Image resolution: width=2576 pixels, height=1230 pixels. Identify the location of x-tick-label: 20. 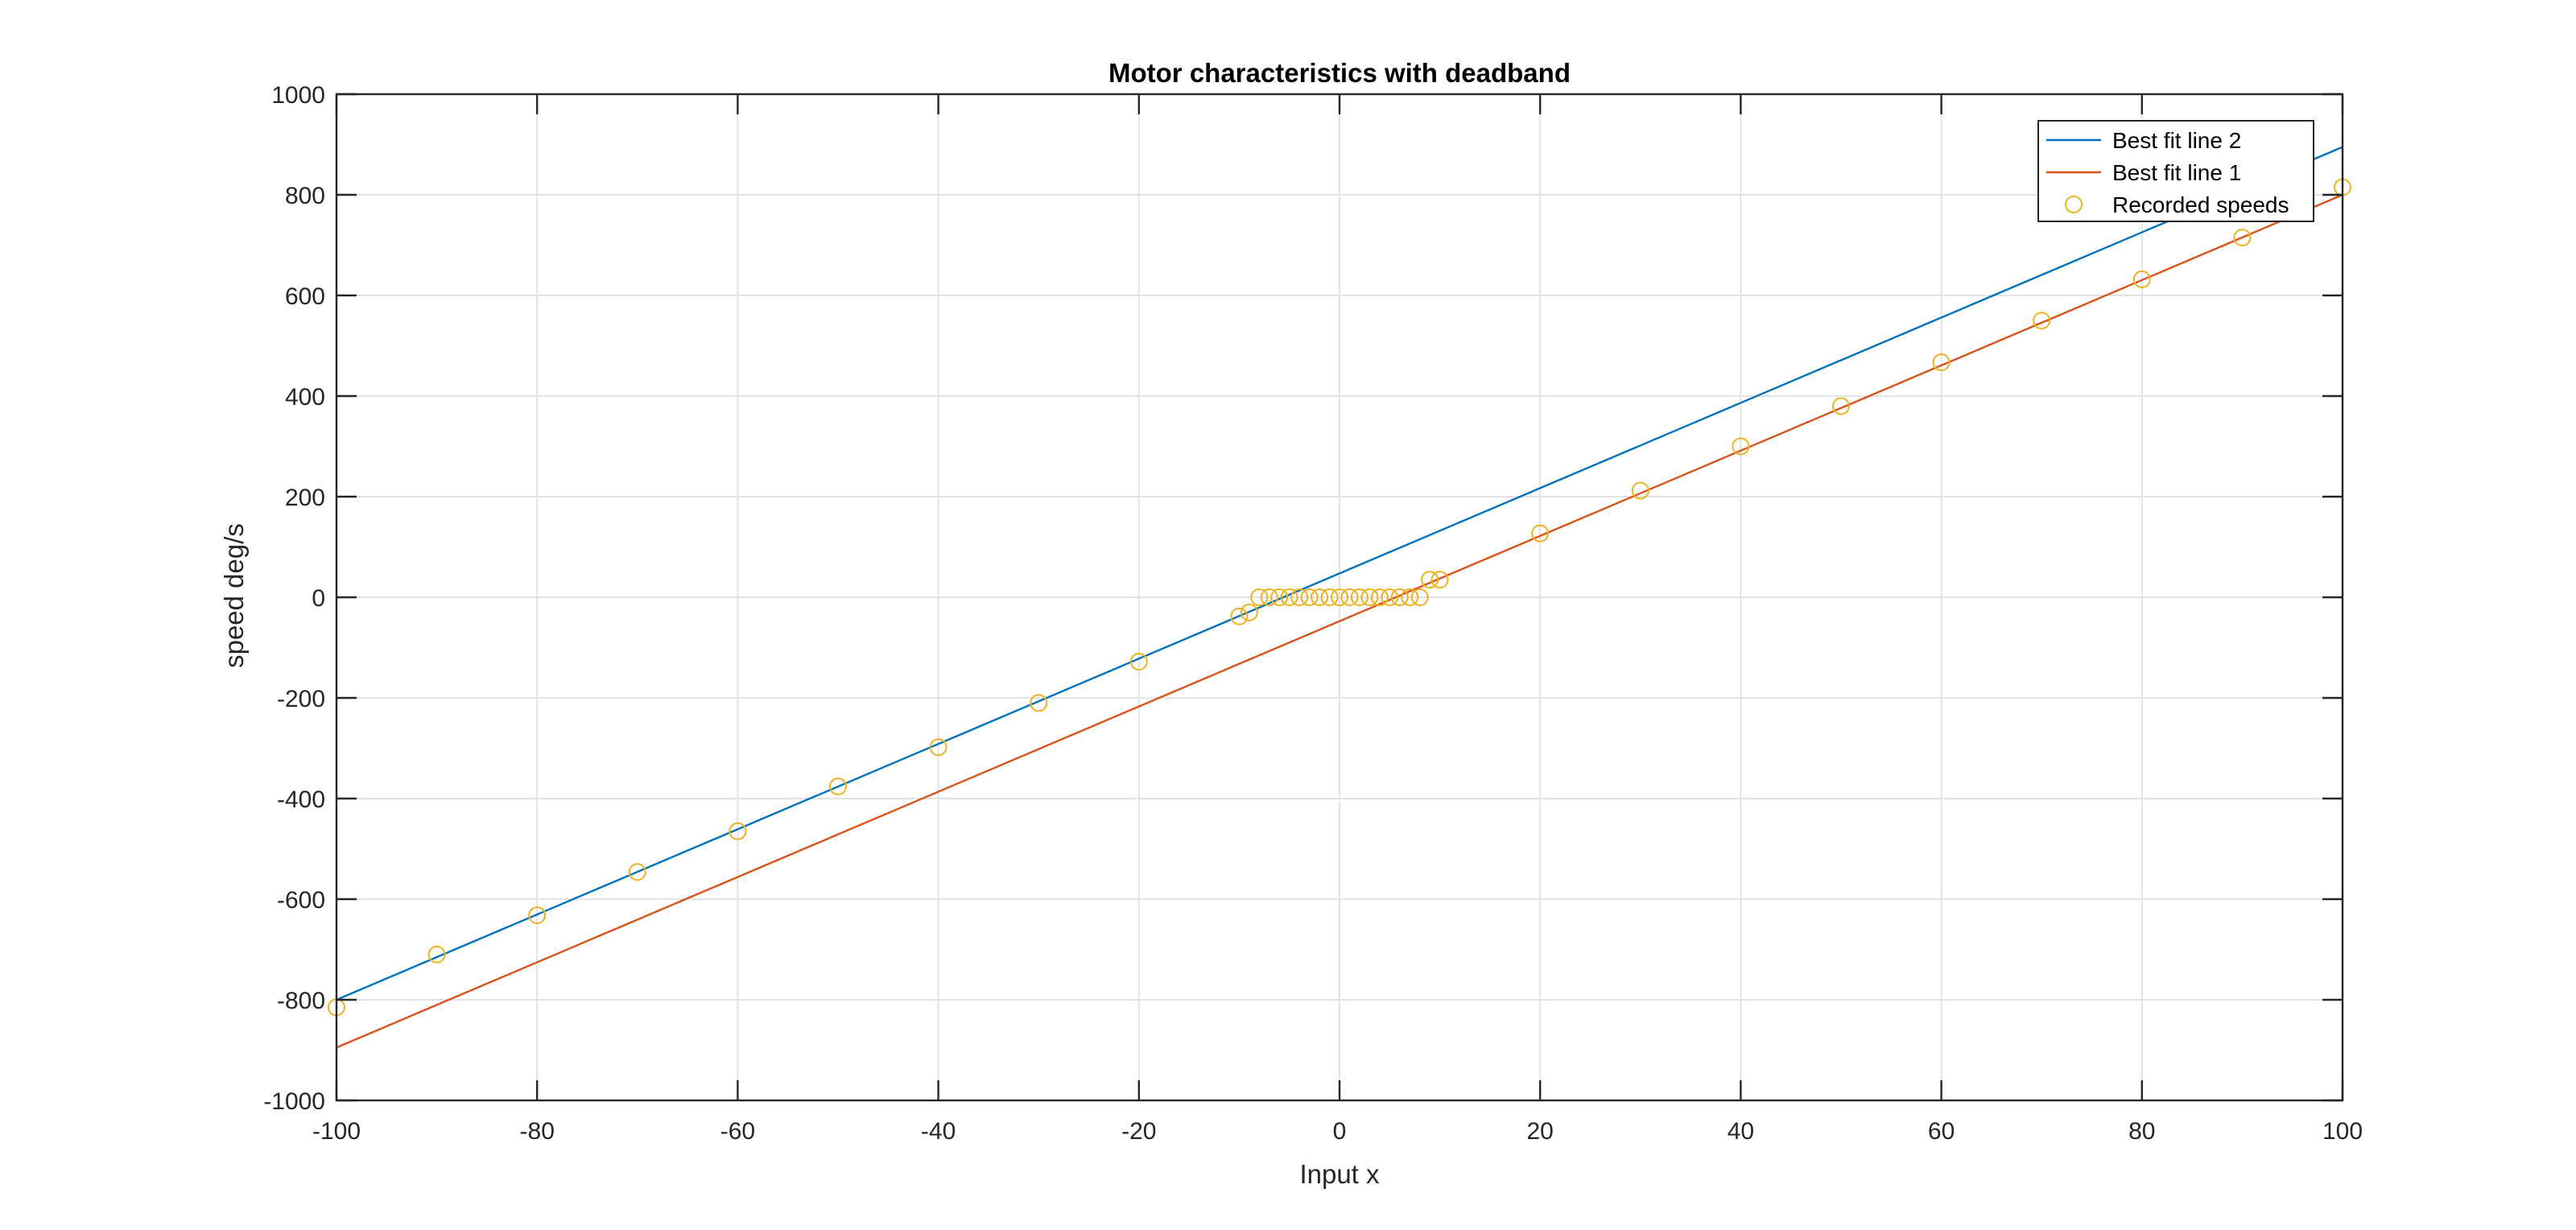
(1540, 1131).